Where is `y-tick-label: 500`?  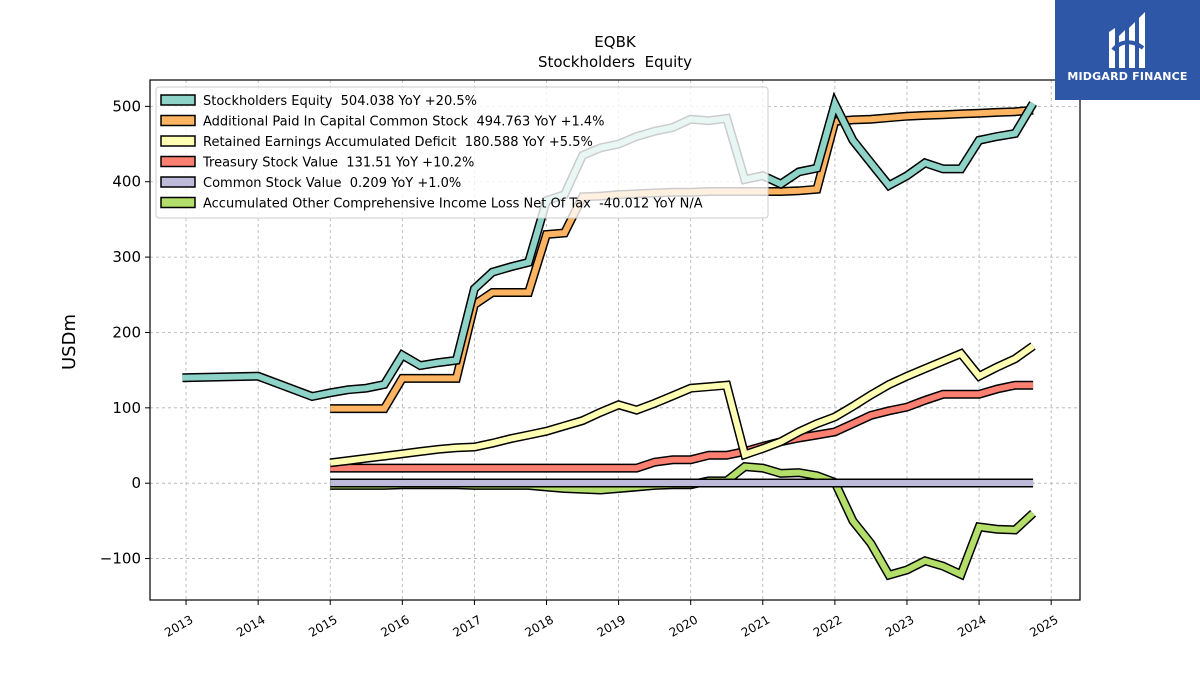 y-tick-label: 500 is located at coordinates (126, 106).